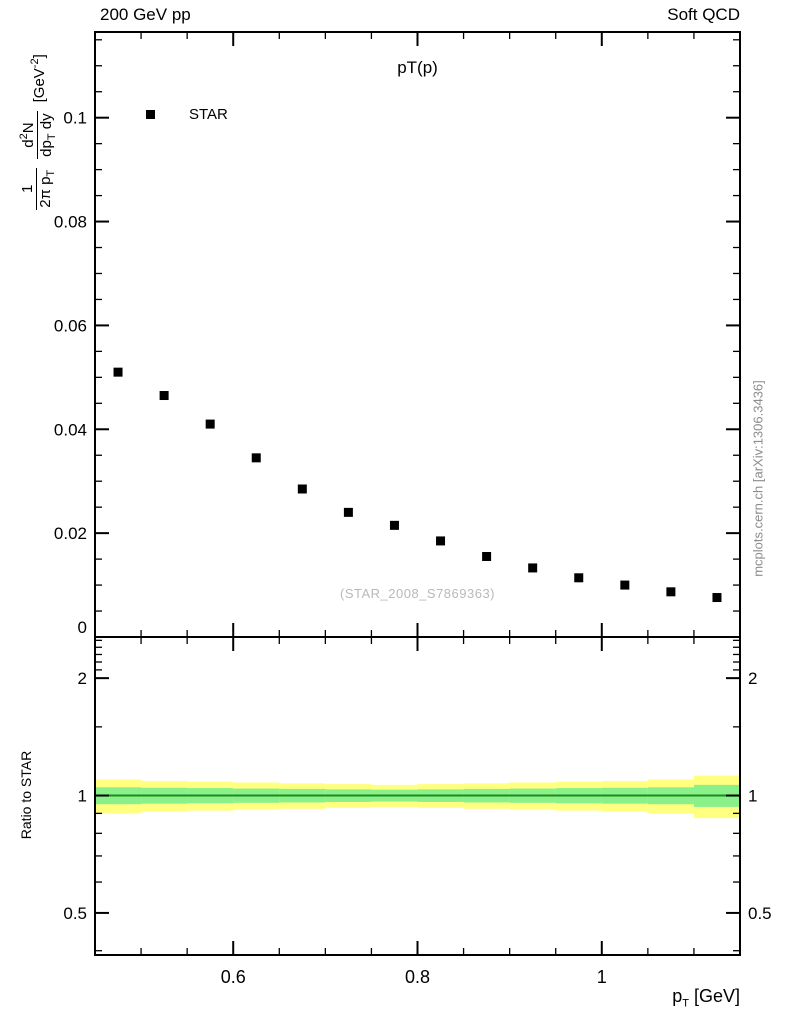  What do you see at coordinates (38, 188) in the screenshot?
I see `fraction-one-over-2pi-pt: 1 2π pT` at bounding box center [38, 188].